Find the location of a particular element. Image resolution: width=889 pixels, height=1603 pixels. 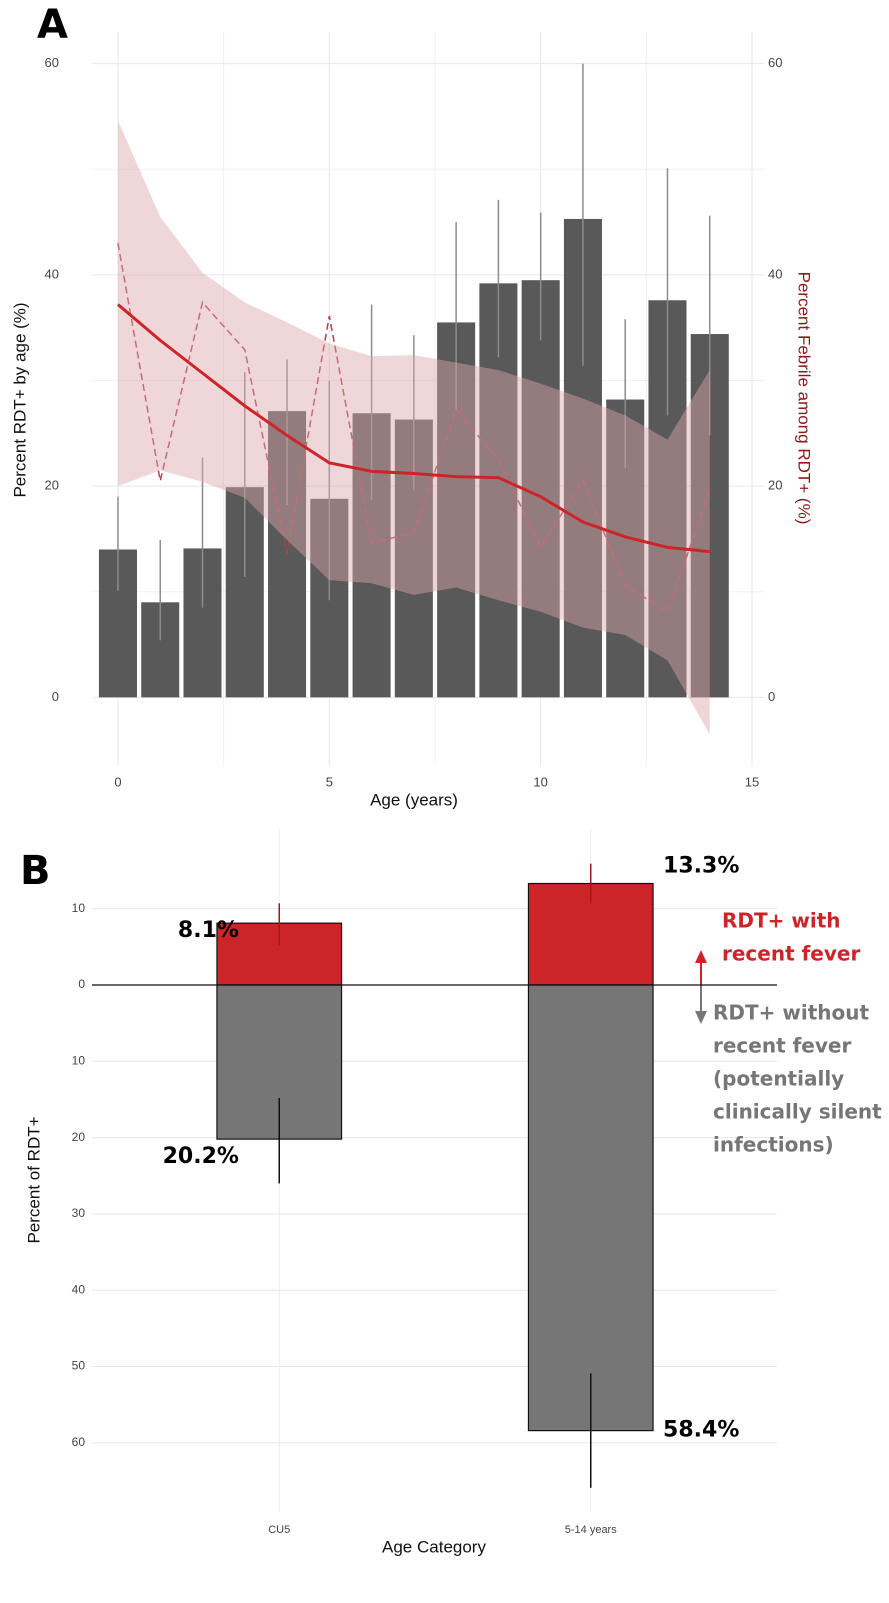

x-tick-label: 5-14 years is located at coordinates (591, 1530).